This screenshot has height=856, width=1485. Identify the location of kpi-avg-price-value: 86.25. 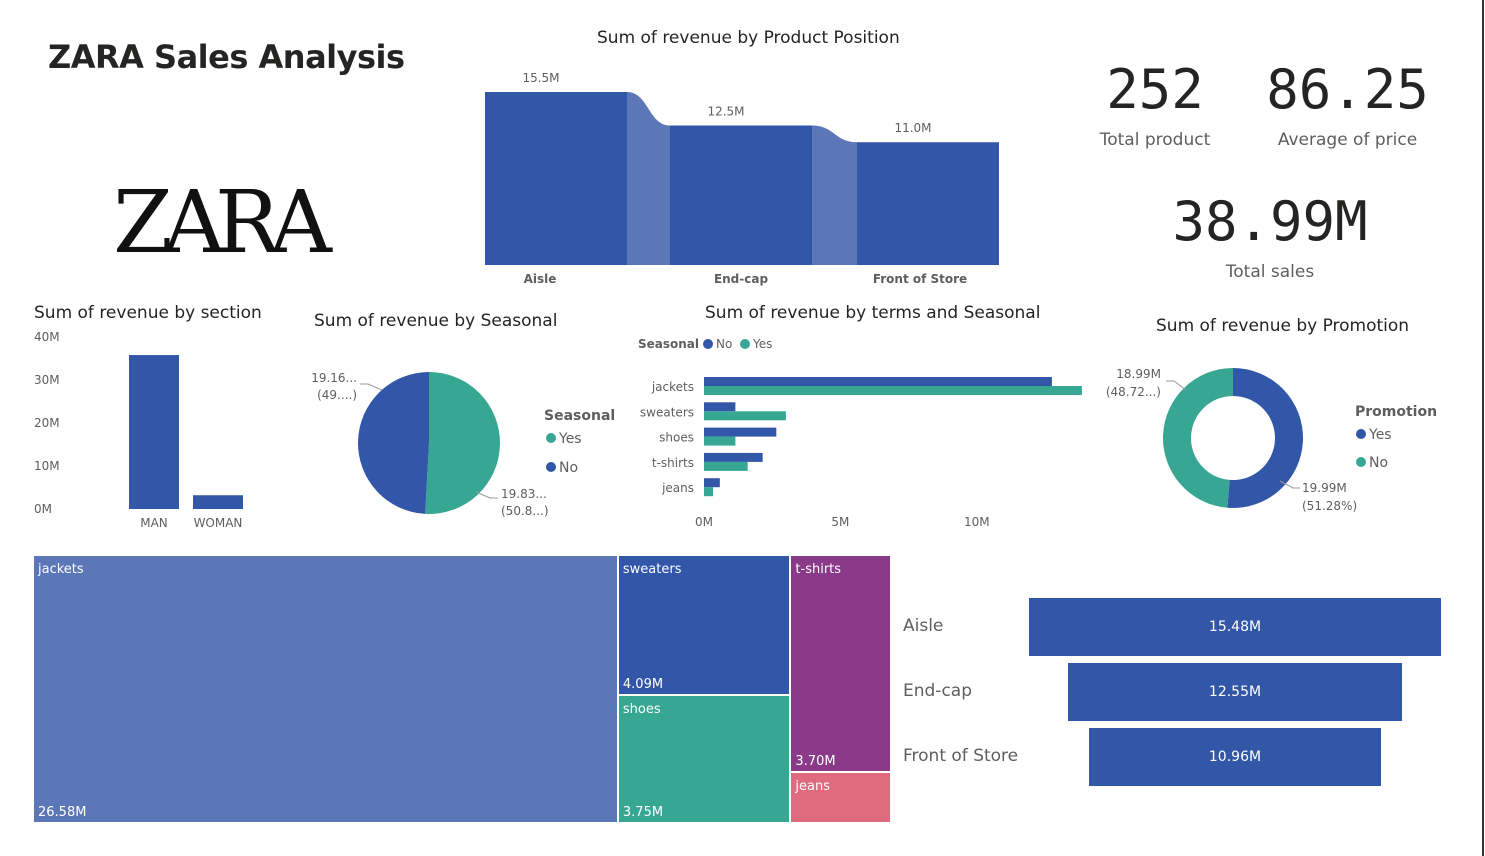
(1347, 89).